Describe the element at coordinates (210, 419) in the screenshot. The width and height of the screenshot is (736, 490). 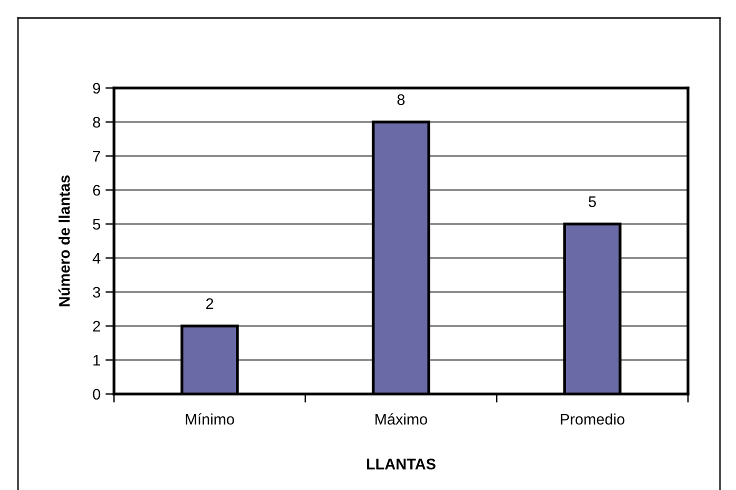
I see `x-tick-label: Mínimo` at that location.